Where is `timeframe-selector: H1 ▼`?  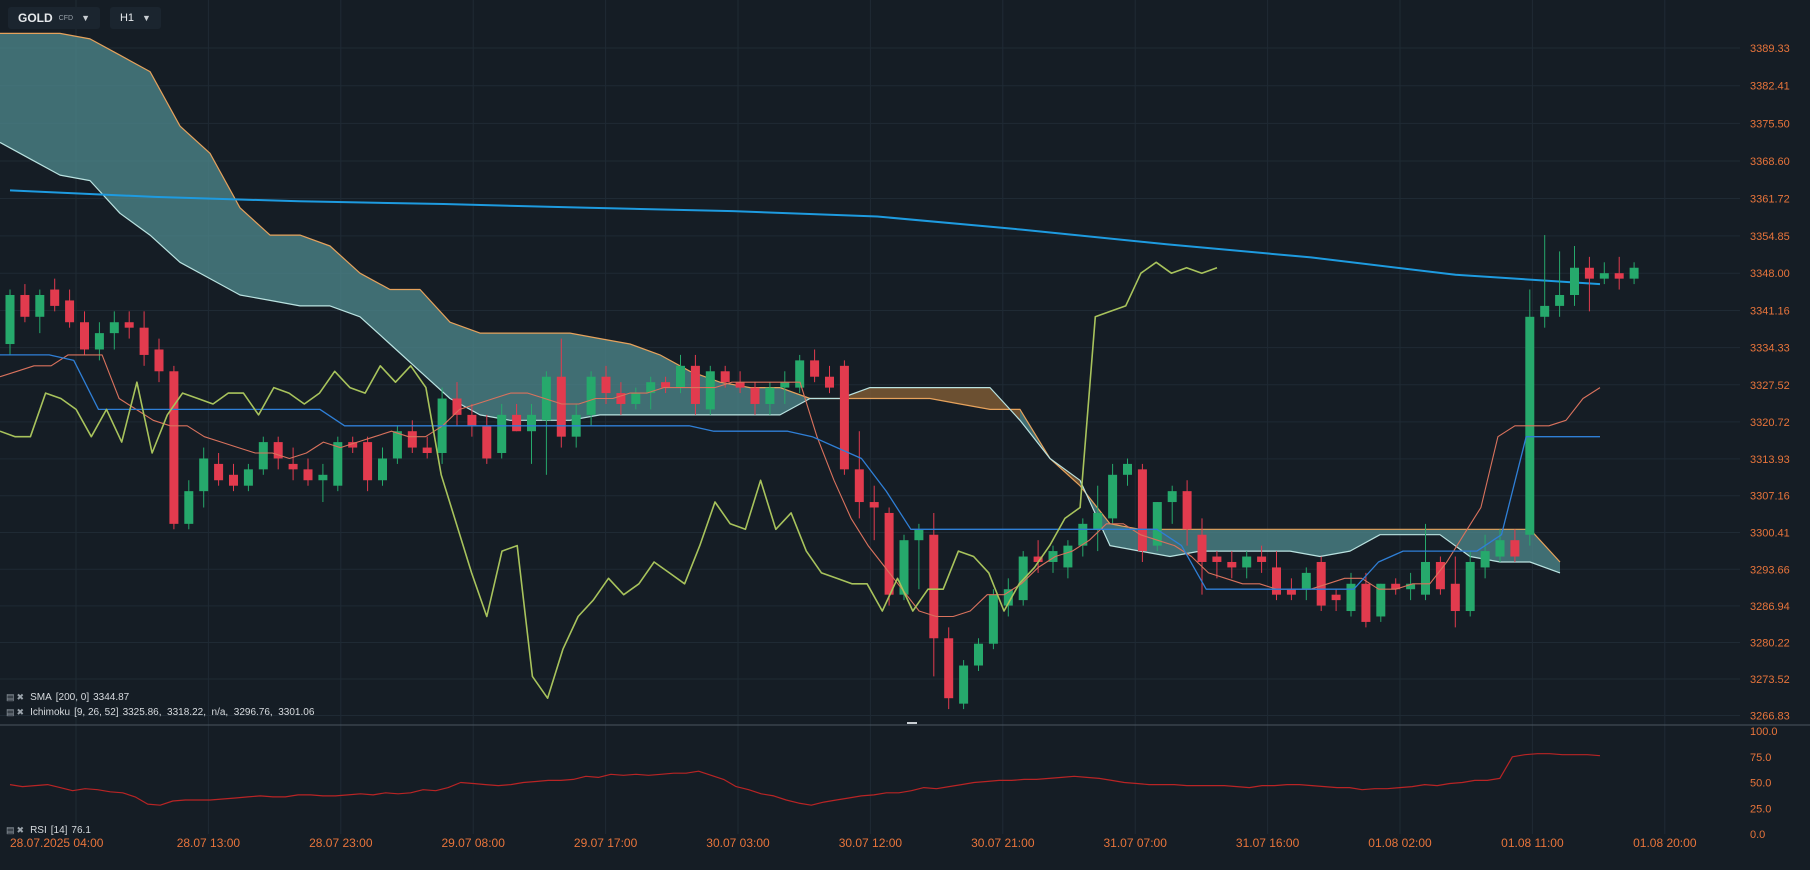 timeframe-selector: H1 ▼ is located at coordinates (135, 18).